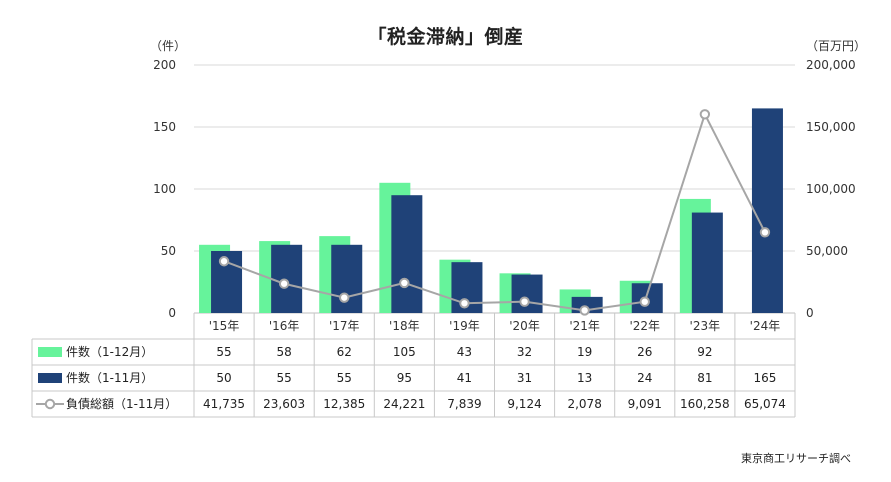  Describe the element at coordinates (164, 127) in the screenshot. I see `left-axis-tick-label: 150` at that location.